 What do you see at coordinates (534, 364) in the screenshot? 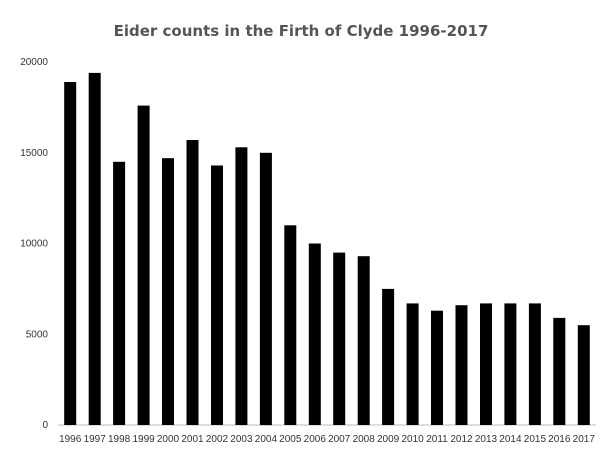
I see `bar-2015` at bounding box center [534, 364].